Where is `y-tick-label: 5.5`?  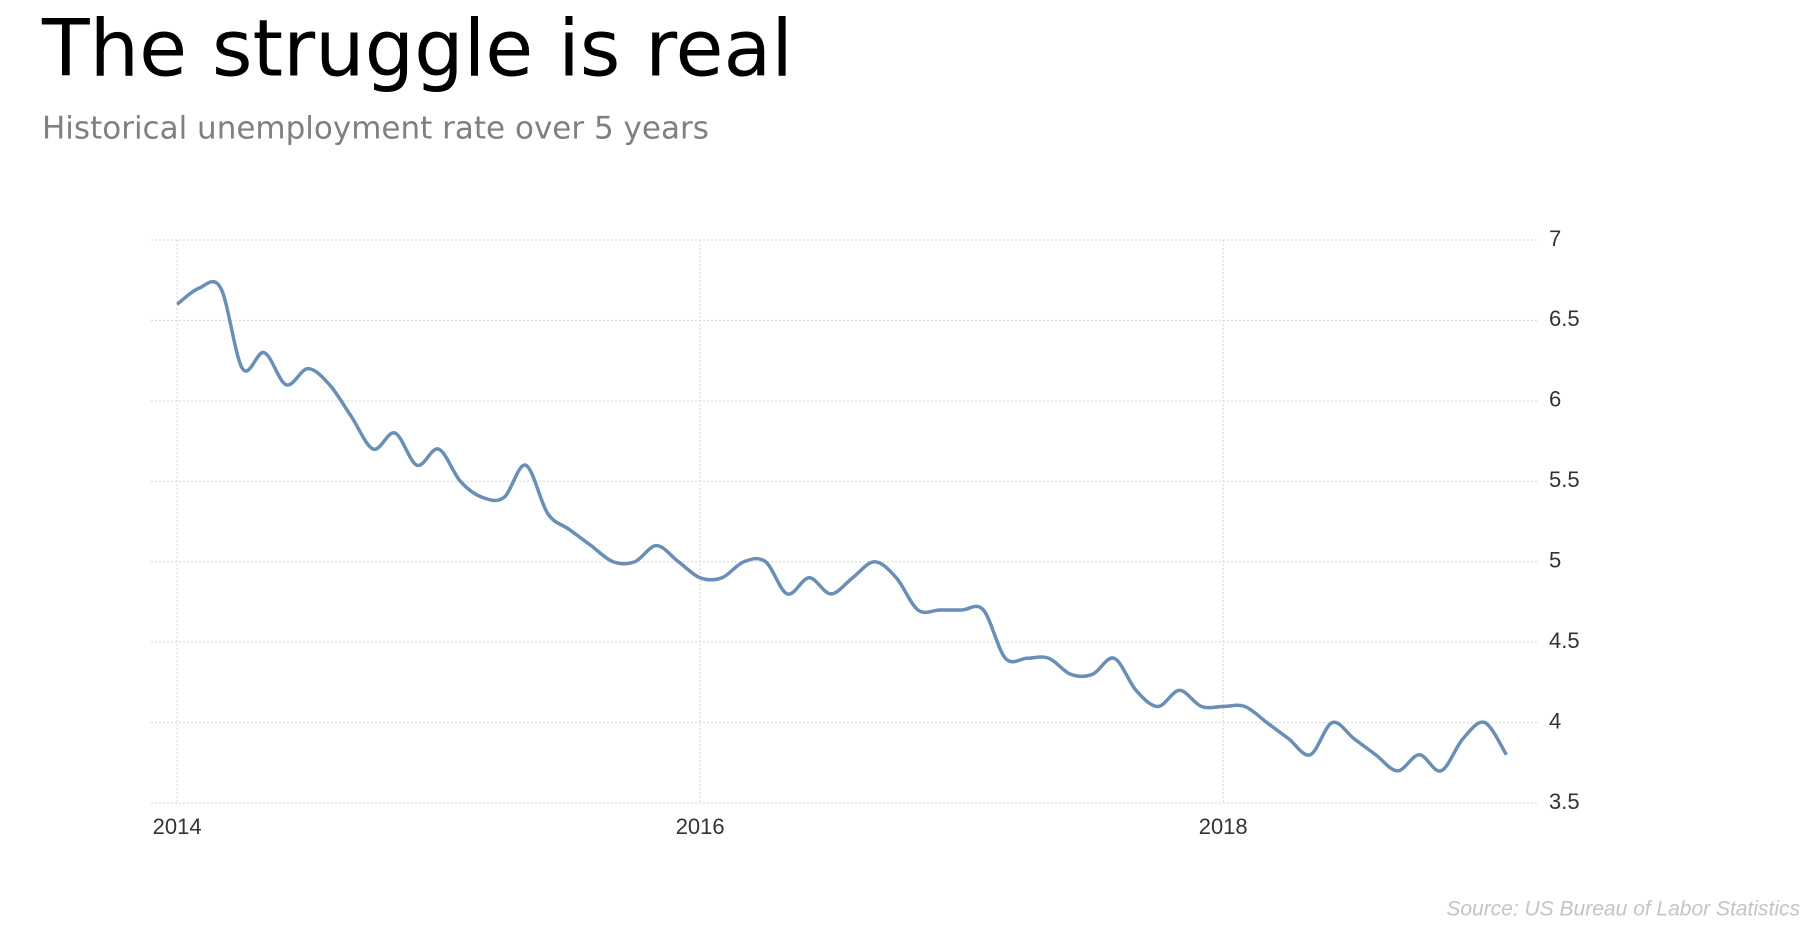 y-tick-label: 5.5 is located at coordinates (1564, 479).